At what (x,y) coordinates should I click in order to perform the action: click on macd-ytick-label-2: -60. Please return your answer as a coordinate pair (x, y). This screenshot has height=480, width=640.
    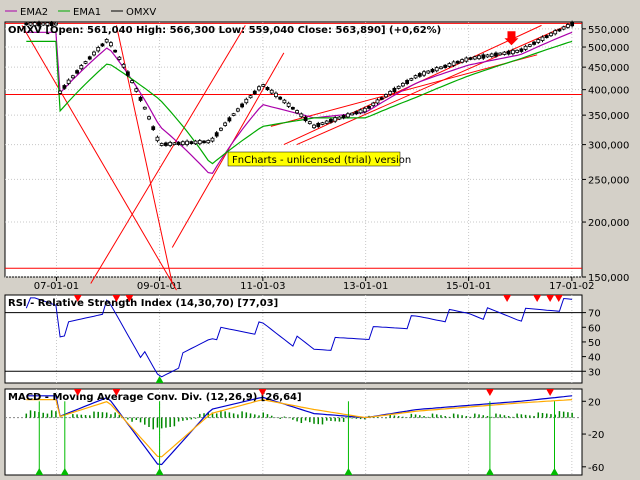
    Looking at the image, I should click on (596, 468).